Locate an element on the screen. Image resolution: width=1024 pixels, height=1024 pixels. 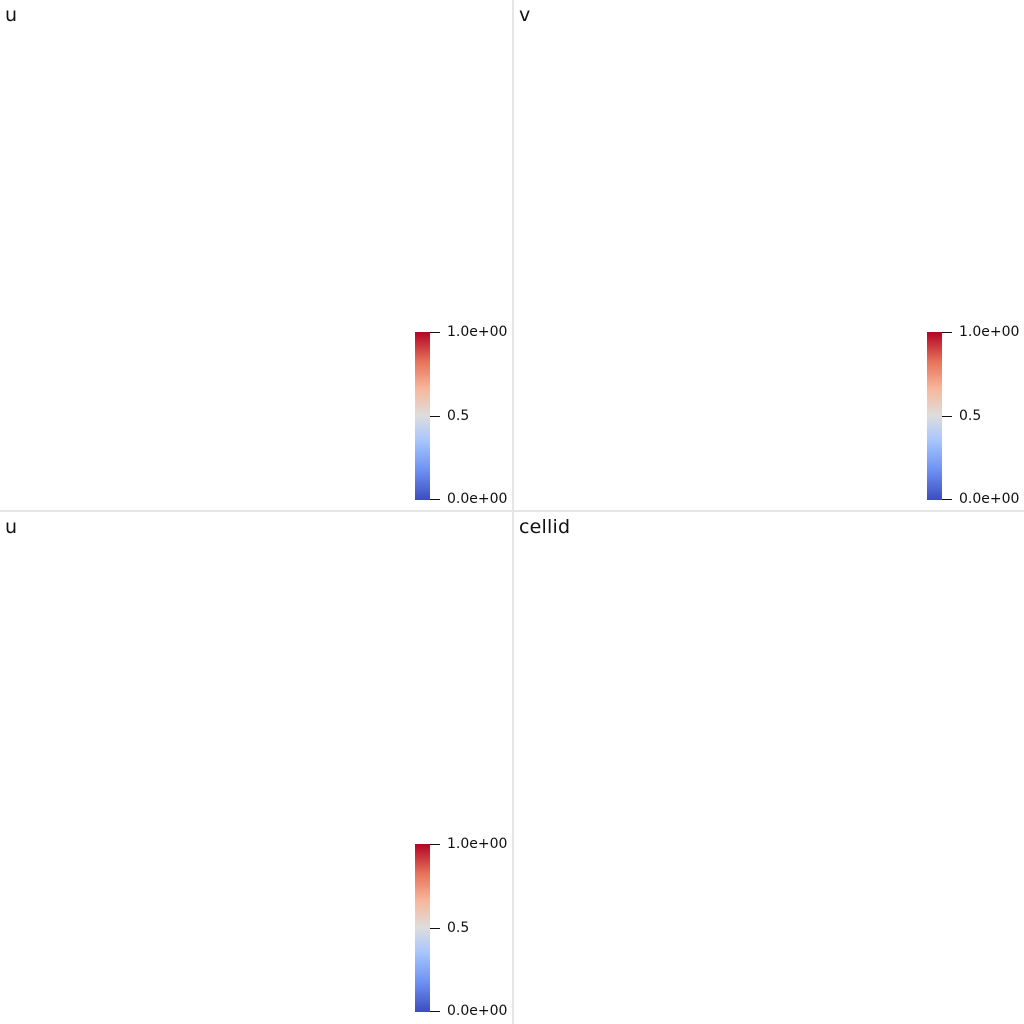
view-splitter-horizontal is located at coordinates (512, 511).